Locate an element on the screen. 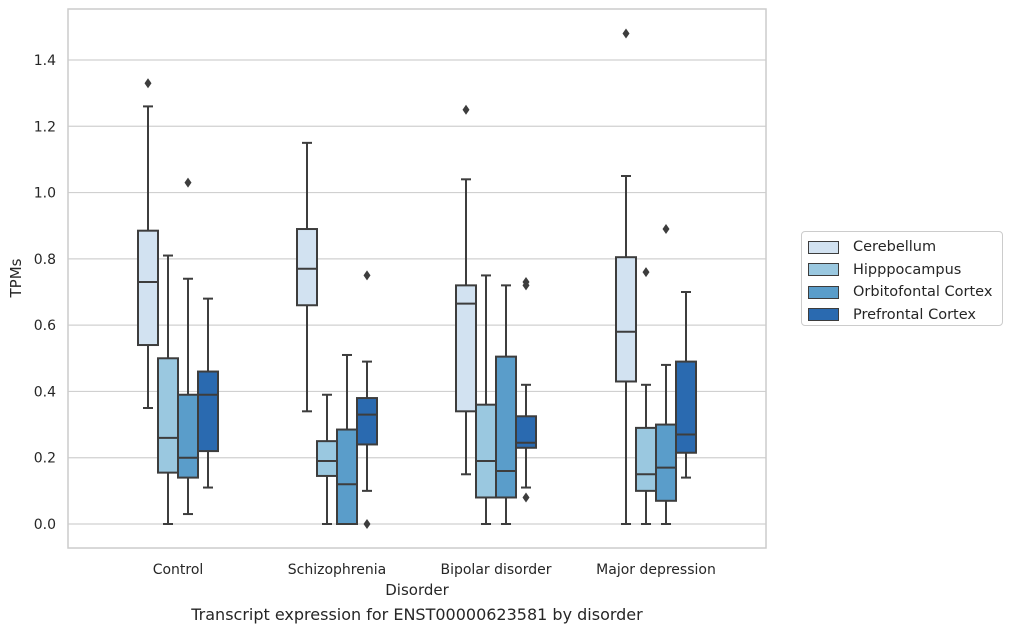 The image size is (1014, 634). y-tick-label: 1.4 is located at coordinates (45, 61).